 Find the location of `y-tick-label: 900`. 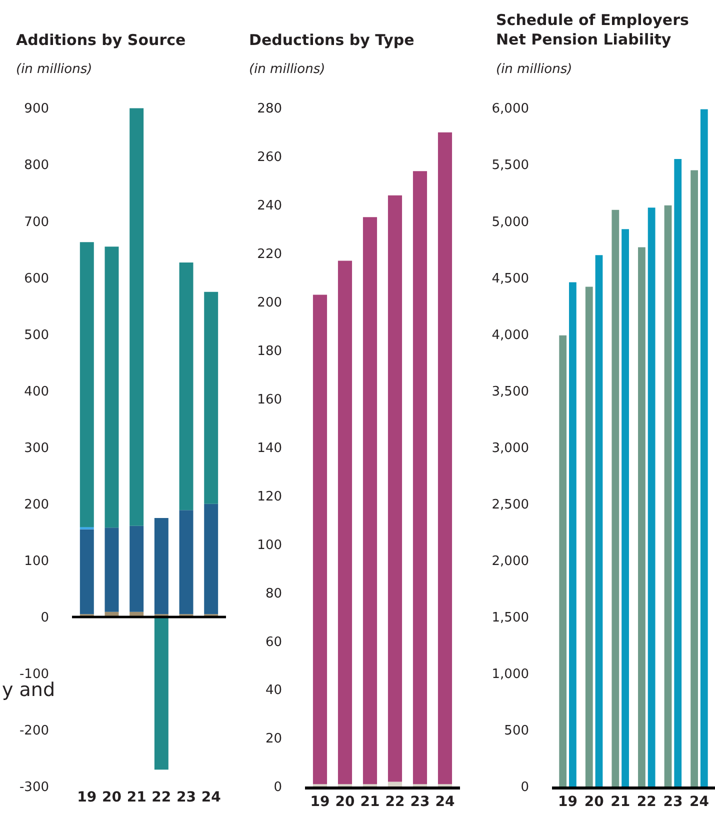

y-tick-label: 900 is located at coordinates (36, 109).